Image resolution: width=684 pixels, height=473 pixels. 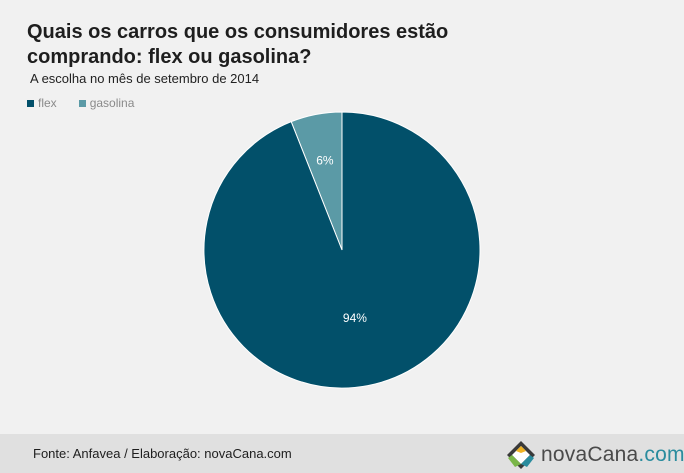 What do you see at coordinates (145, 78) in the screenshot?
I see `chart-subtitle: A escolha no mês de setembro de 2014` at bounding box center [145, 78].